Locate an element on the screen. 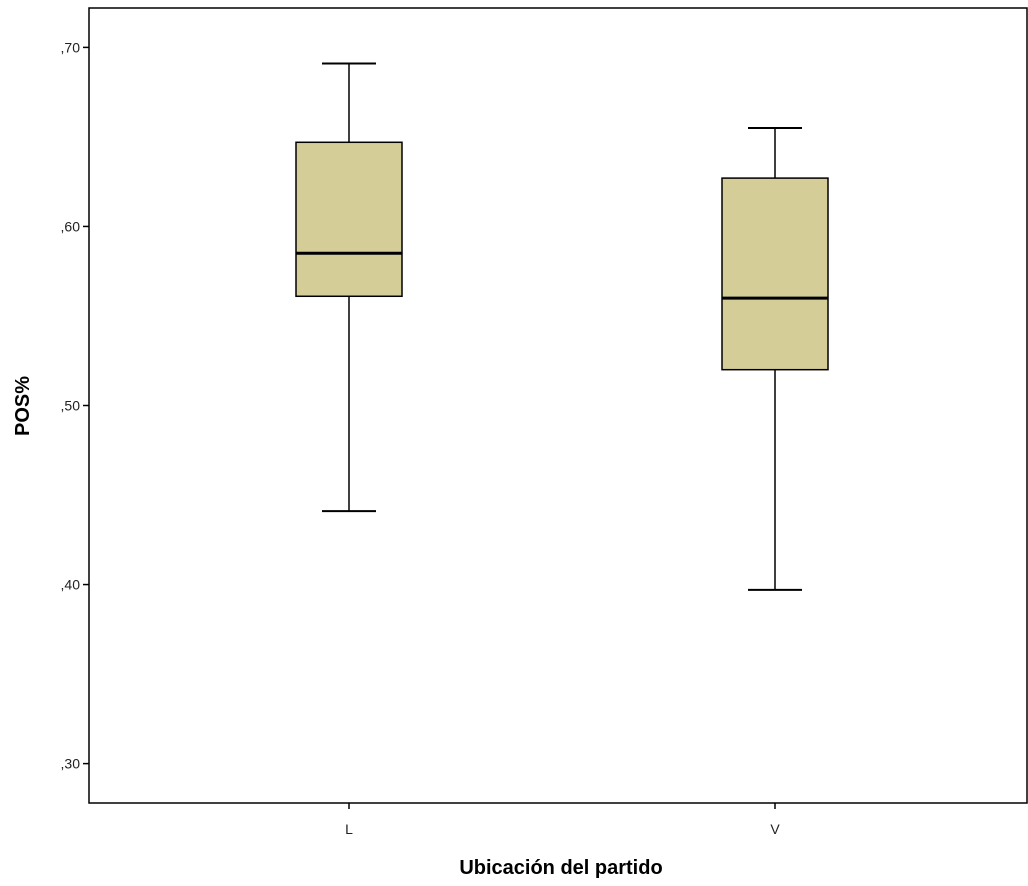 The image size is (1028, 886). box-group-V is located at coordinates (775, 358).